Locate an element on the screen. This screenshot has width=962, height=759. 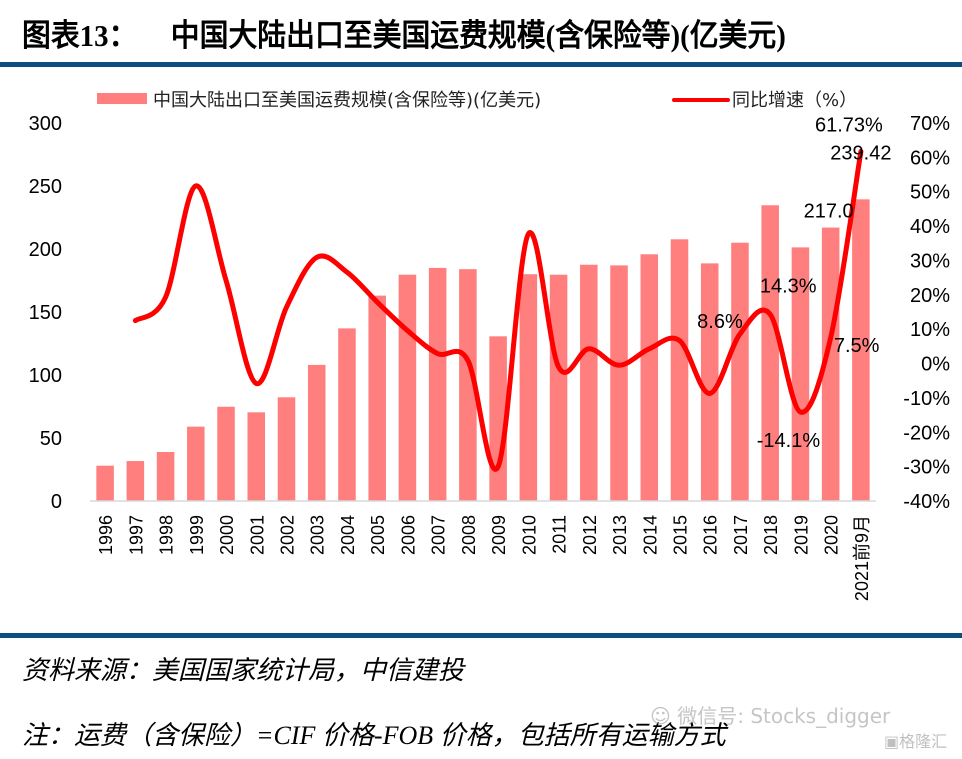
x-tick-label: 2011 is located at coordinates (560, 534).